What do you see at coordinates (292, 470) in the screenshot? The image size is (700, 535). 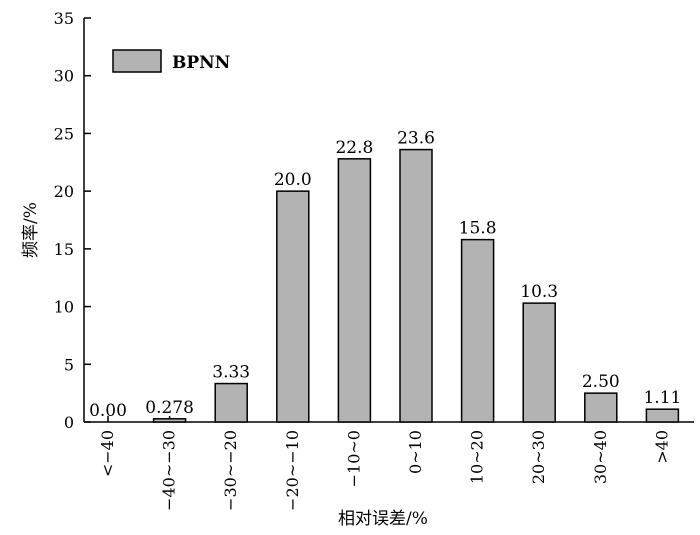 I see `x-tick-label: −20~−10` at bounding box center [292, 470].